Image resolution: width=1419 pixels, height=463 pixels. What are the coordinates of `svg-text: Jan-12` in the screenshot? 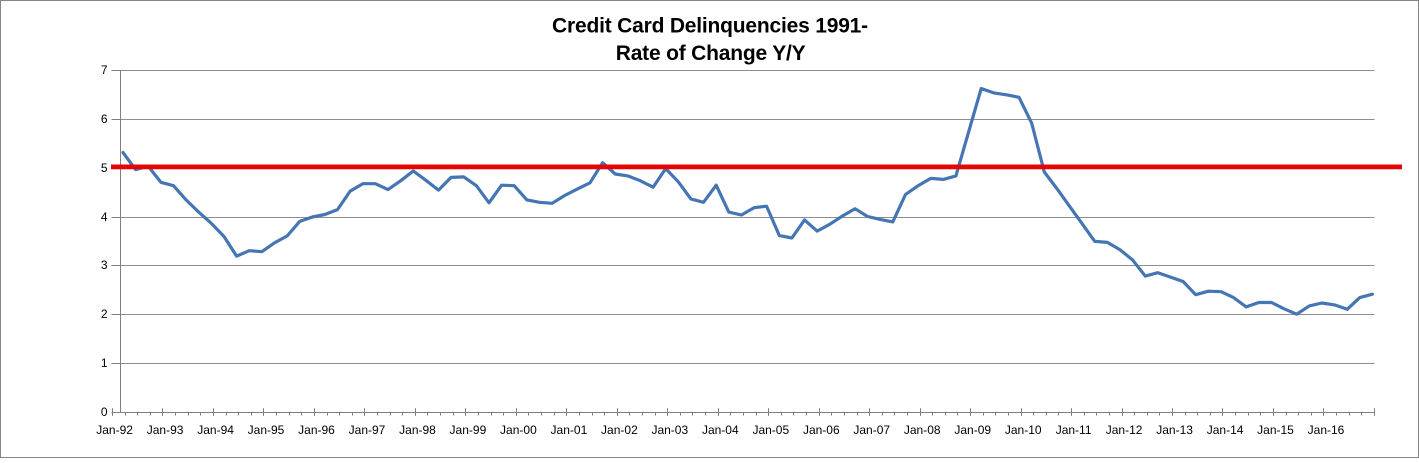 It's located at (1124, 430).